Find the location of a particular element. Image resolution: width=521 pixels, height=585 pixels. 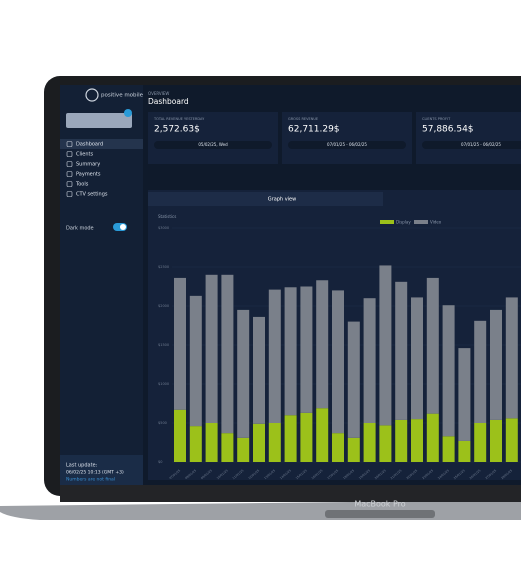

active-item-bg is located at coordinates (101, 144).